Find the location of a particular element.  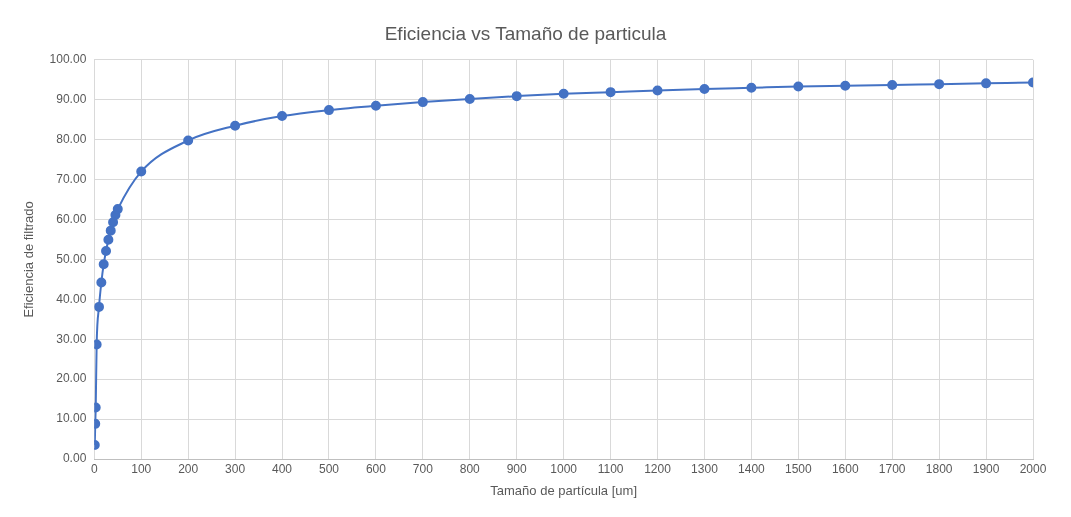

x-tick-label: 1900 is located at coordinates (986, 468).